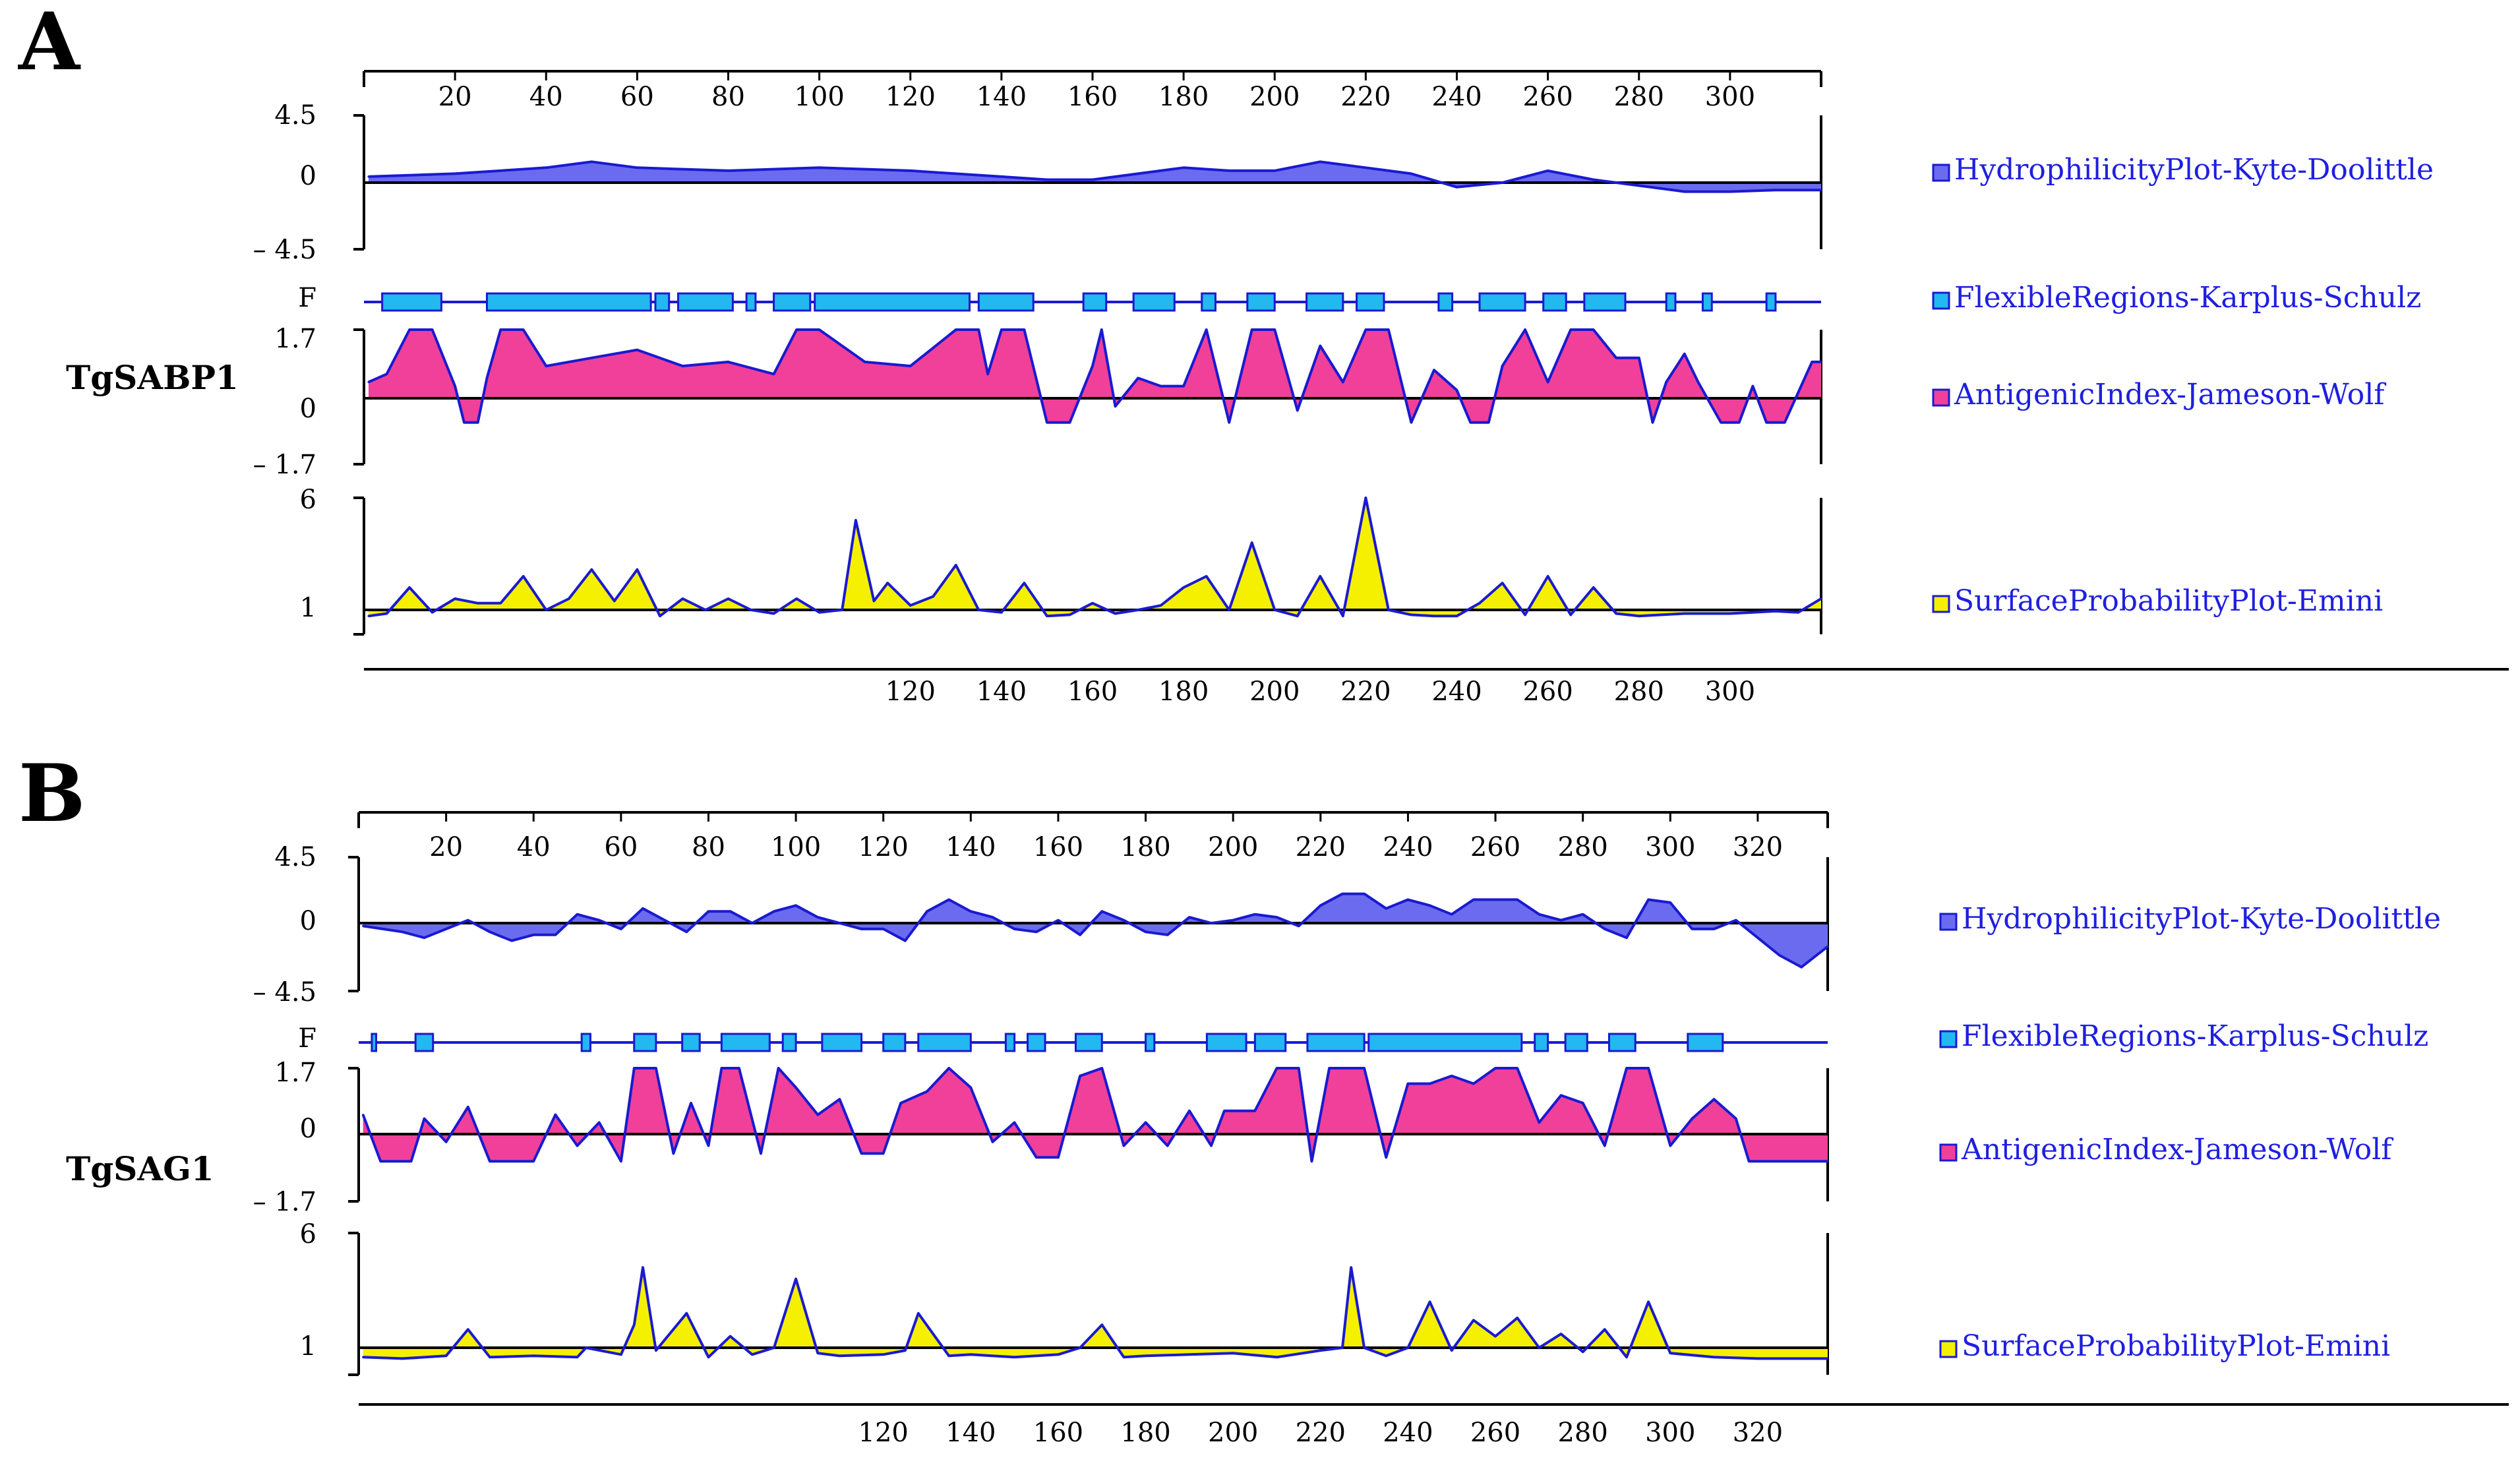 This screenshot has width=2520, height=1475. What do you see at coordinates (308, 1346) in the screenshot?
I see `track-y-label: 1` at bounding box center [308, 1346].